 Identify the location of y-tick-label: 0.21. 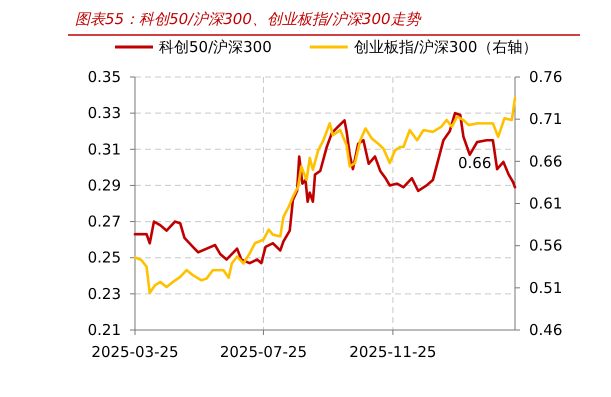
(104, 330).